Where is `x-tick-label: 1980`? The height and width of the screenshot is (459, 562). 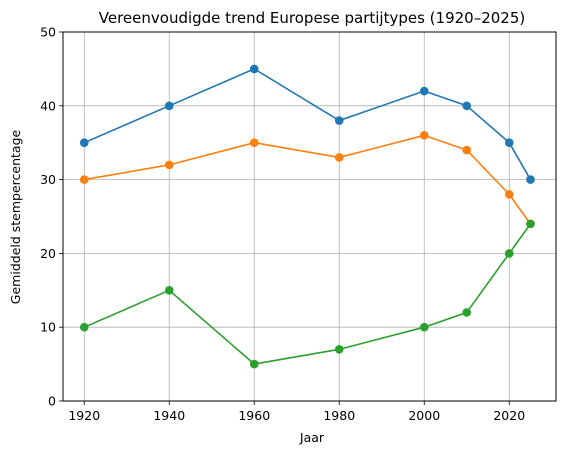 x-tick-label: 1980 is located at coordinates (339, 415).